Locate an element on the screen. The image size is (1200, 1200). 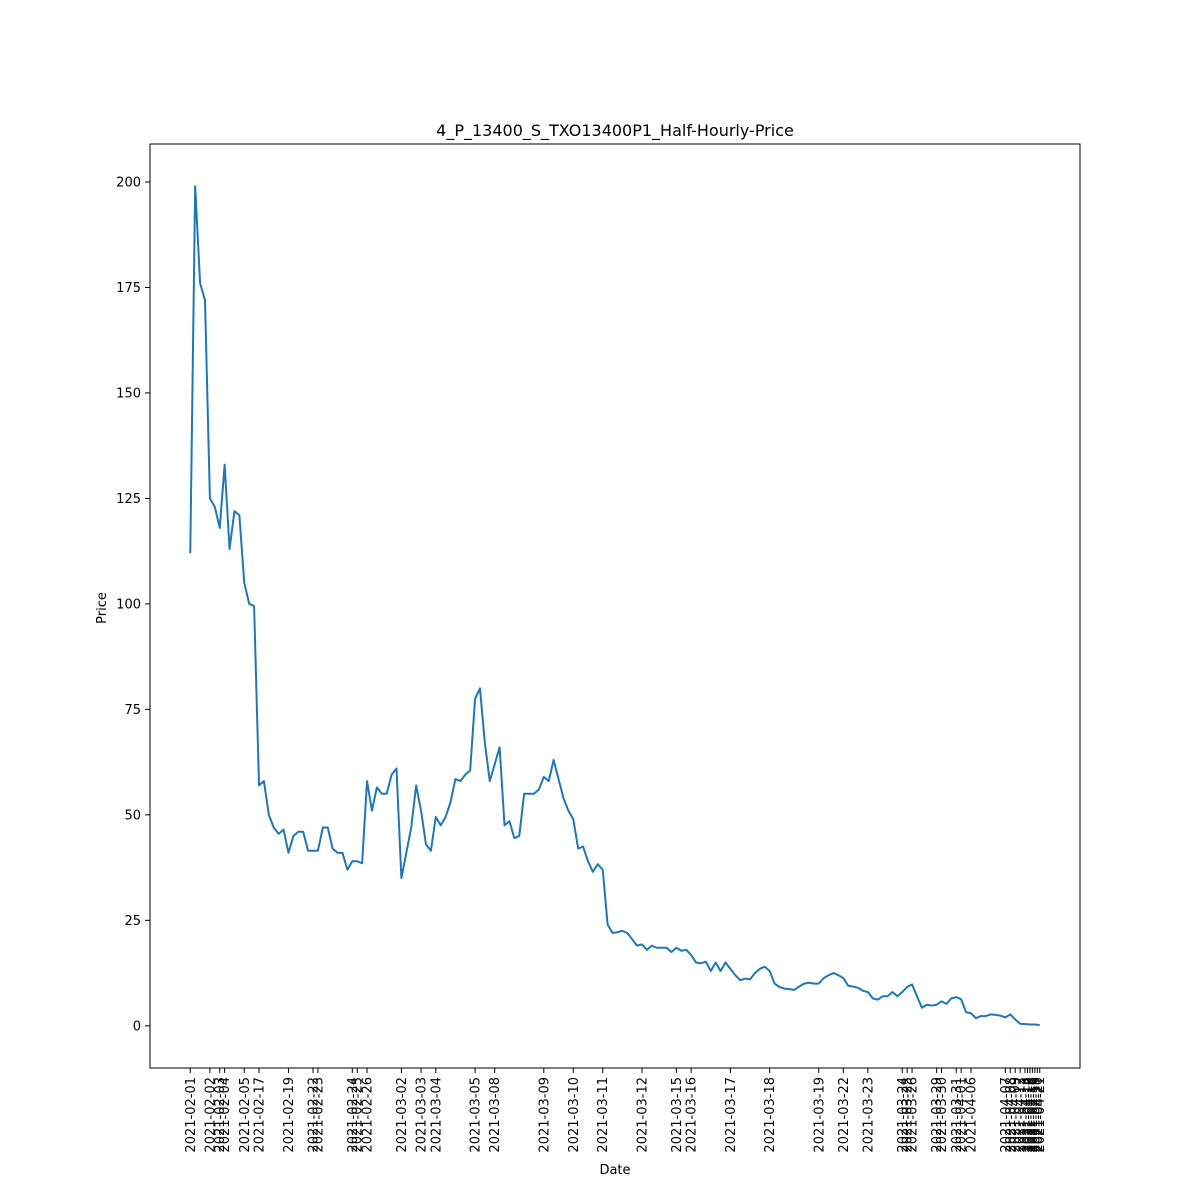
x-tick-label: 2021-04-13 is located at coordinates (1026, 1115).